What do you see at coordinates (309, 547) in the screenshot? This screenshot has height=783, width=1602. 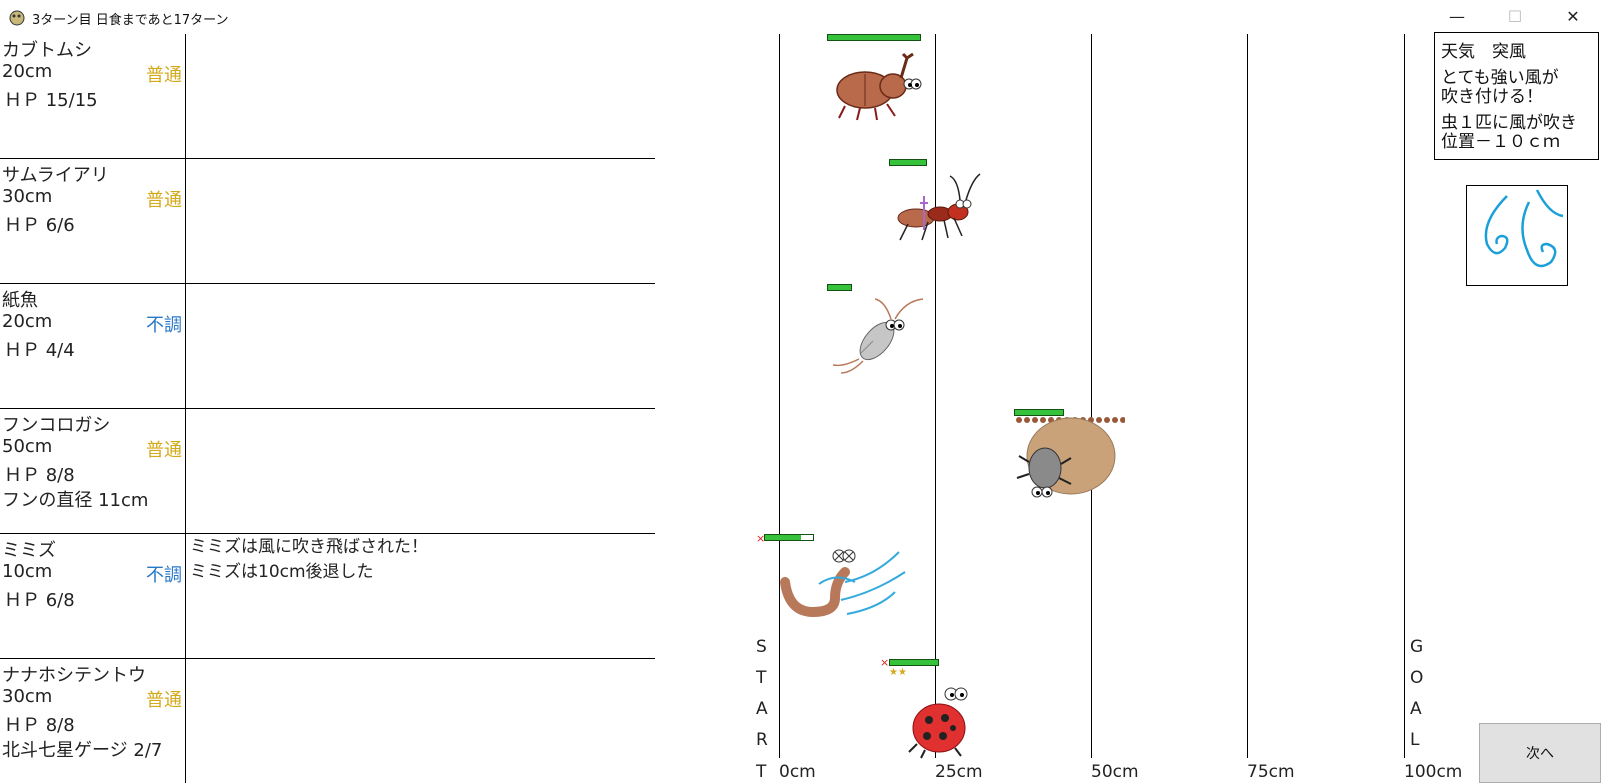 I see `log-line: ミミズは風に吹き飛ばされた！` at bounding box center [309, 547].